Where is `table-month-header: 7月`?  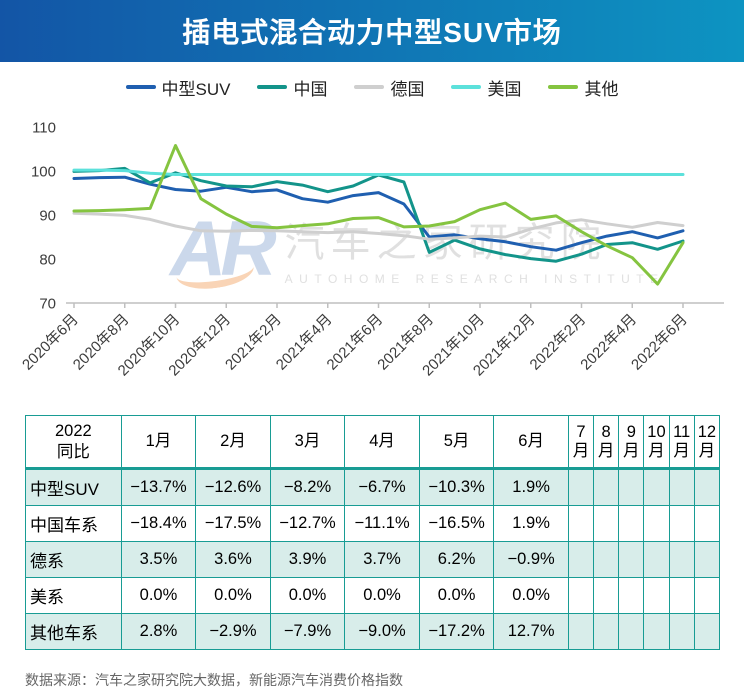 table-month-header: 7月 is located at coordinates (581, 442).